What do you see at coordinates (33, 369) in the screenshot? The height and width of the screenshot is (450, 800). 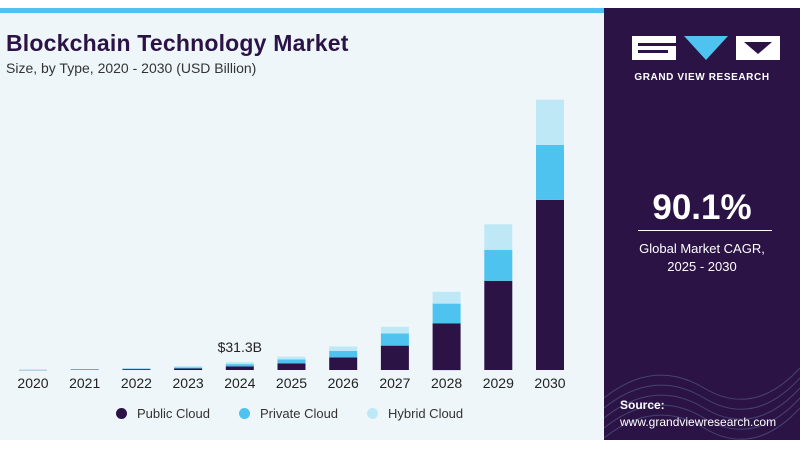 I see `bar-hybrid-cloud-2020` at bounding box center [33, 369].